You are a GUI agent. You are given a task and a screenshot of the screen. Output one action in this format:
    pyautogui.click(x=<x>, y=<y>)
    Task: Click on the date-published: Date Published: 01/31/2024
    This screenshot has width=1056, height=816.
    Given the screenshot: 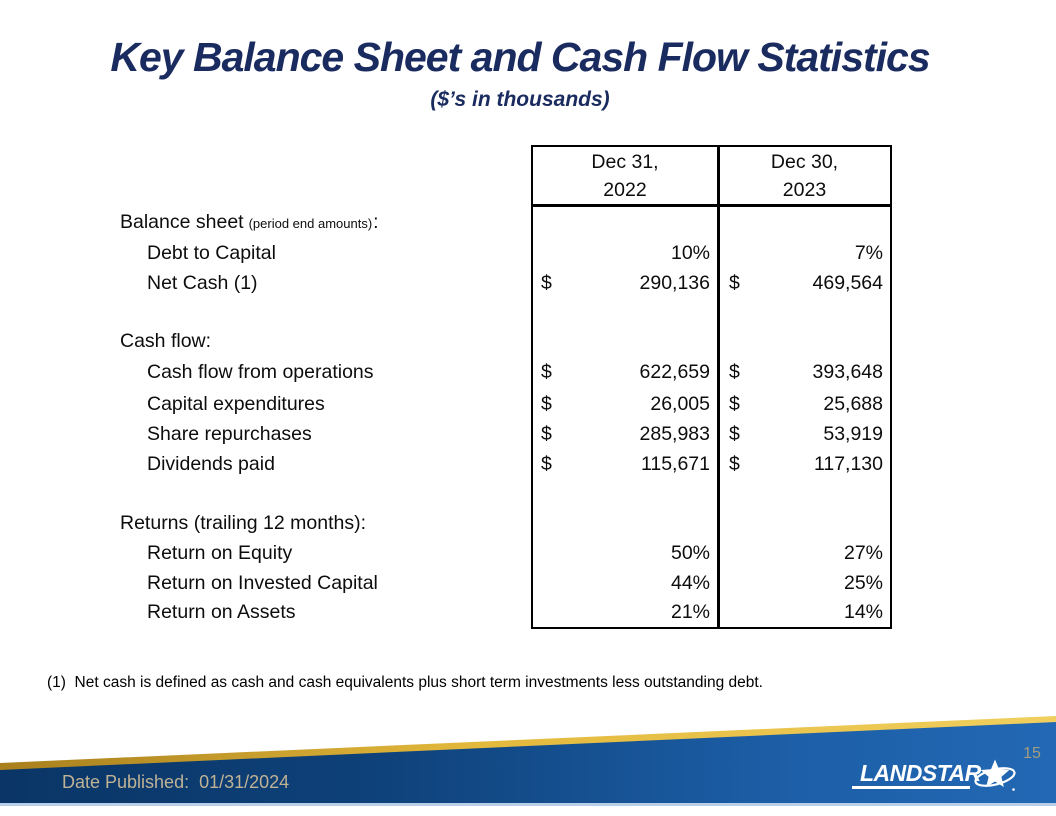 What is the action you would take?
    pyautogui.click(x=176, y=782)
    